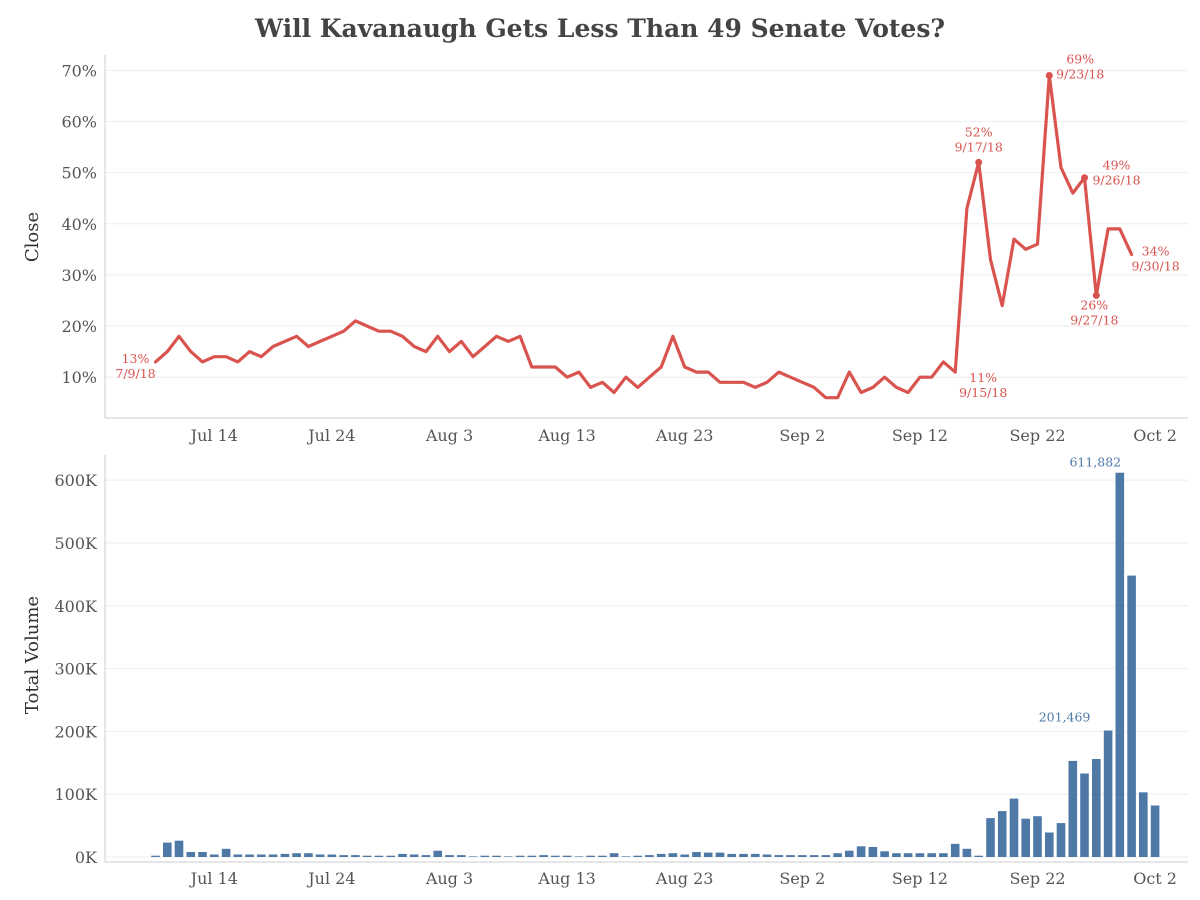 Image resolution: width=1200 pixels, height=900 pixels. Describe the element at coordinates (449, 435) in the screenshot. I see `x-tick-label: Aug 3` at that location.